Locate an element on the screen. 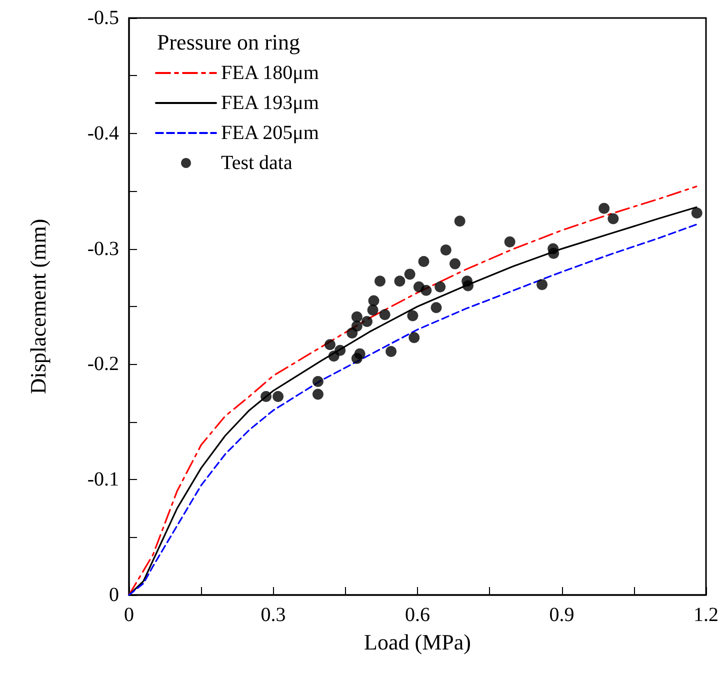 The height and width of the screenshot is (691, 727). y-tick-label: -0.2 is located at coordinates (103, 364).